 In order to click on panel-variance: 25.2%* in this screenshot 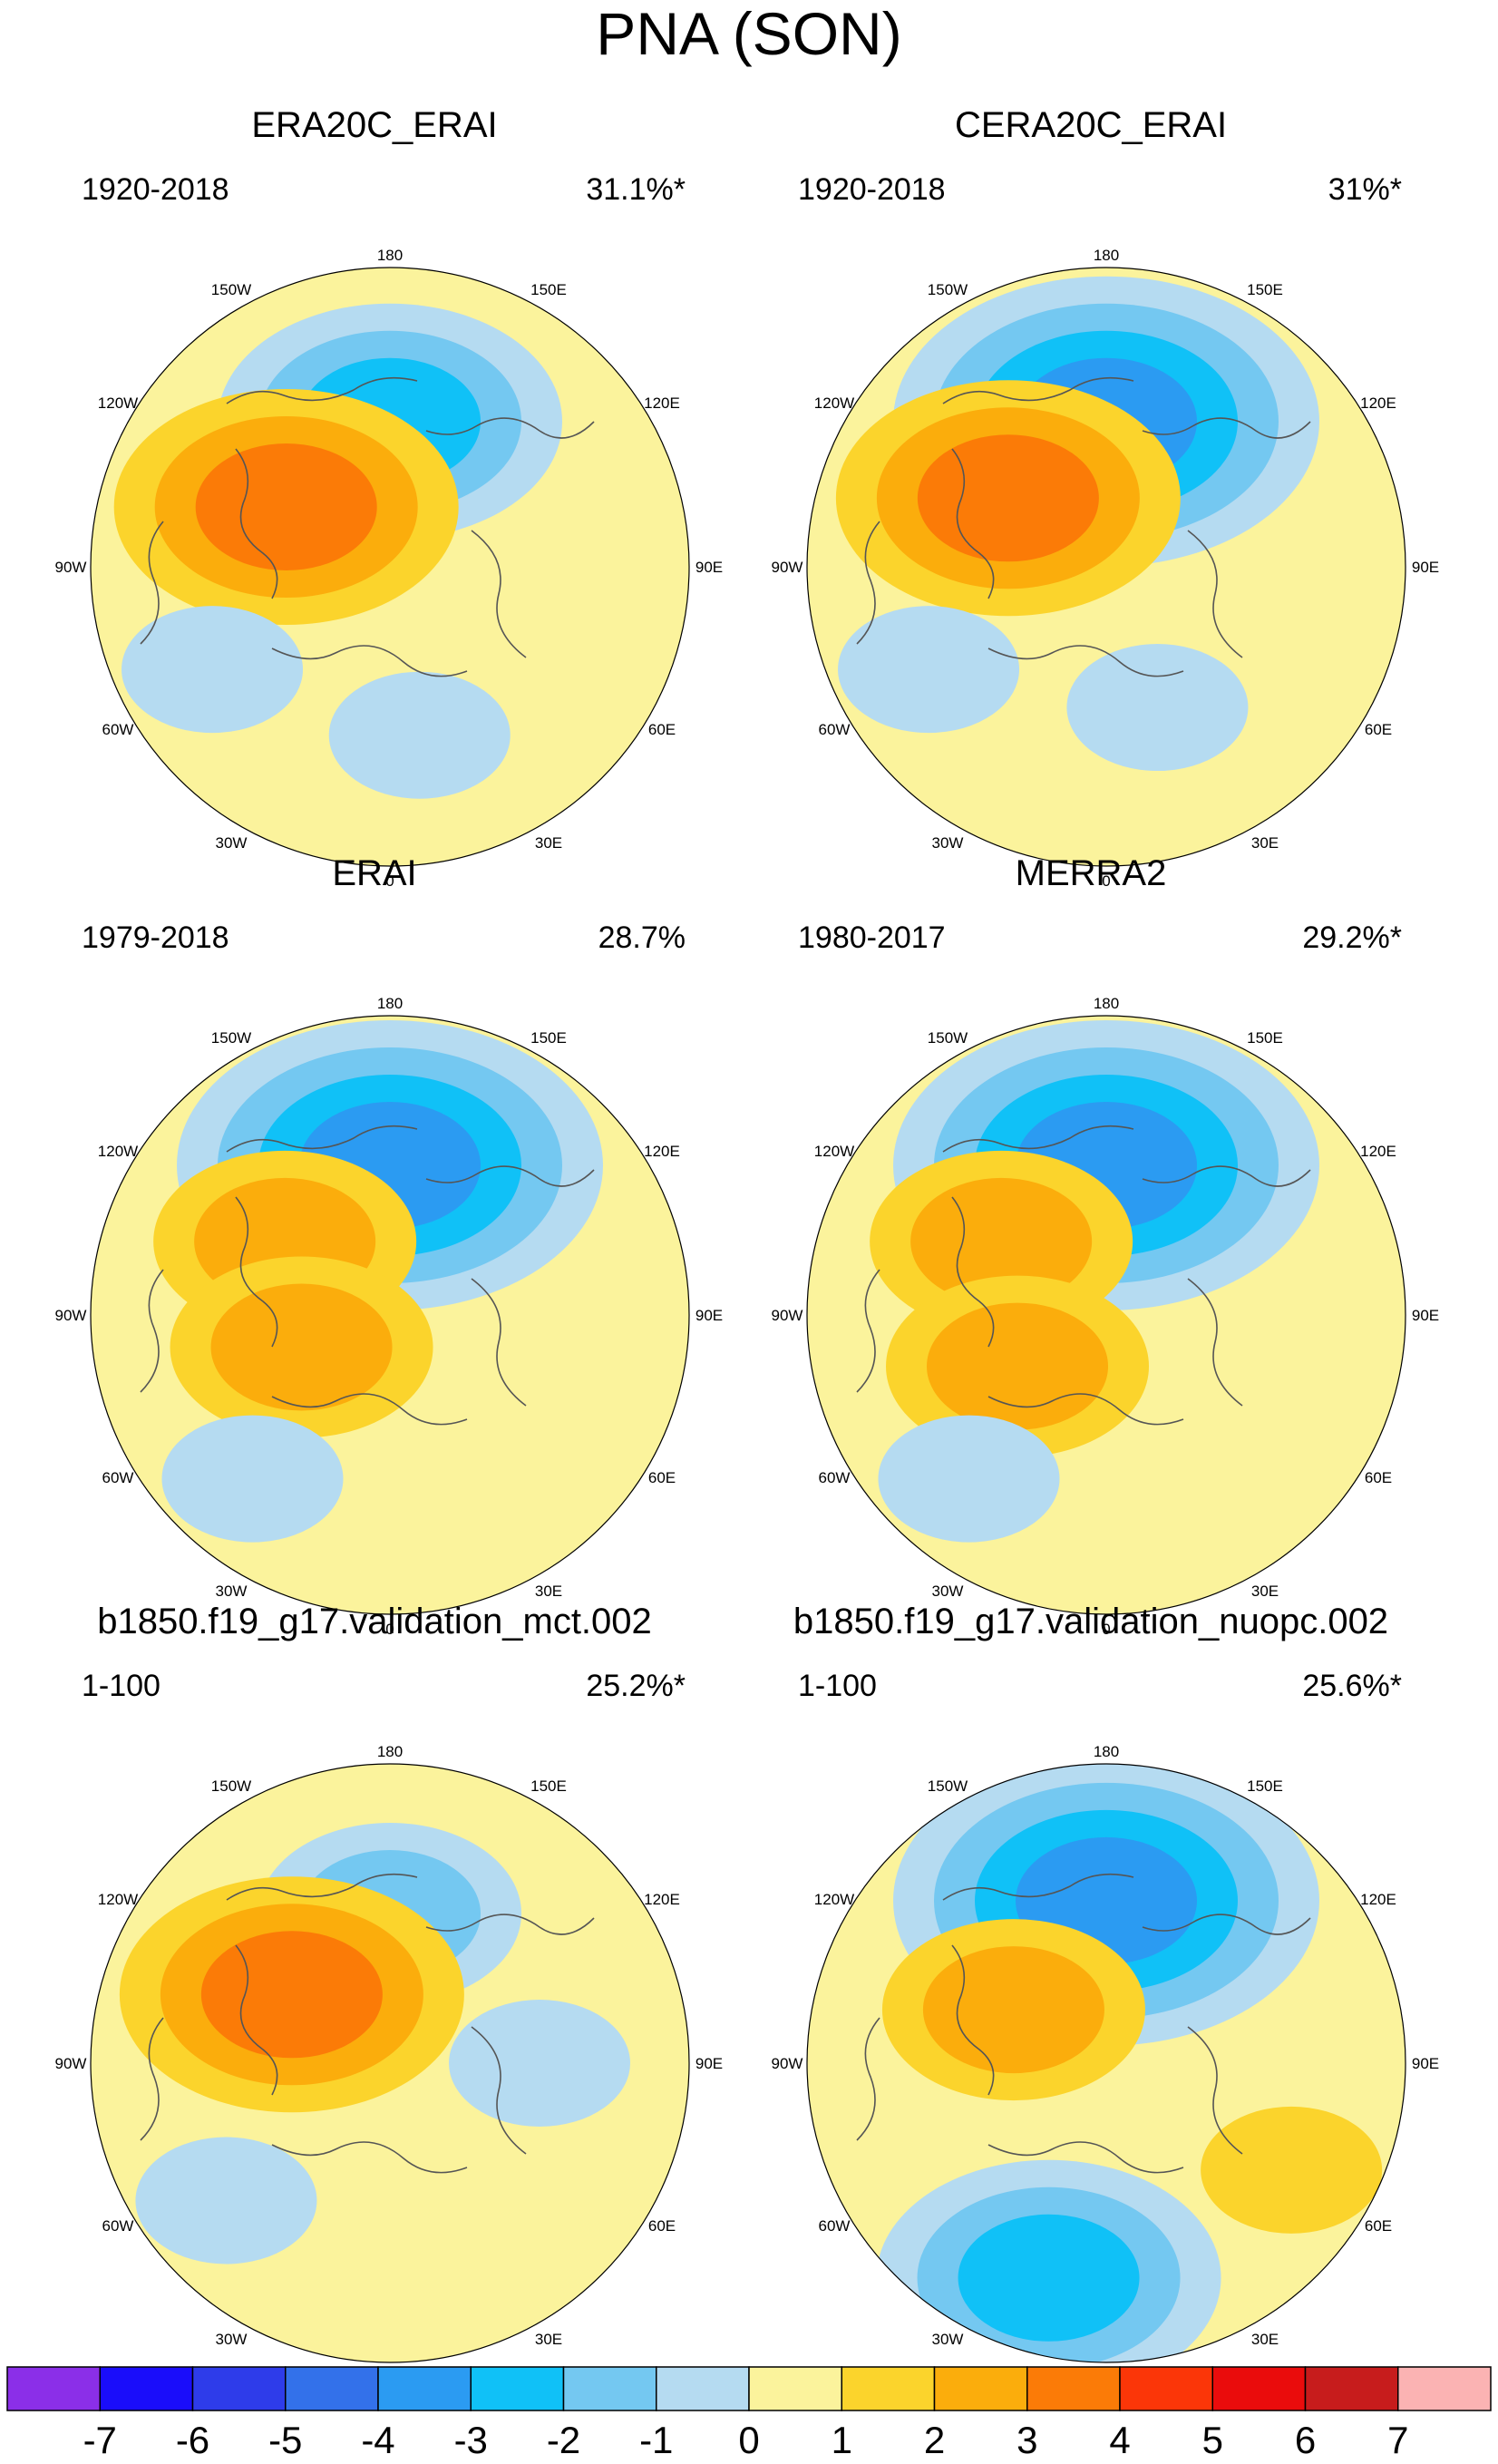, I will do `click(636, 1686)`.